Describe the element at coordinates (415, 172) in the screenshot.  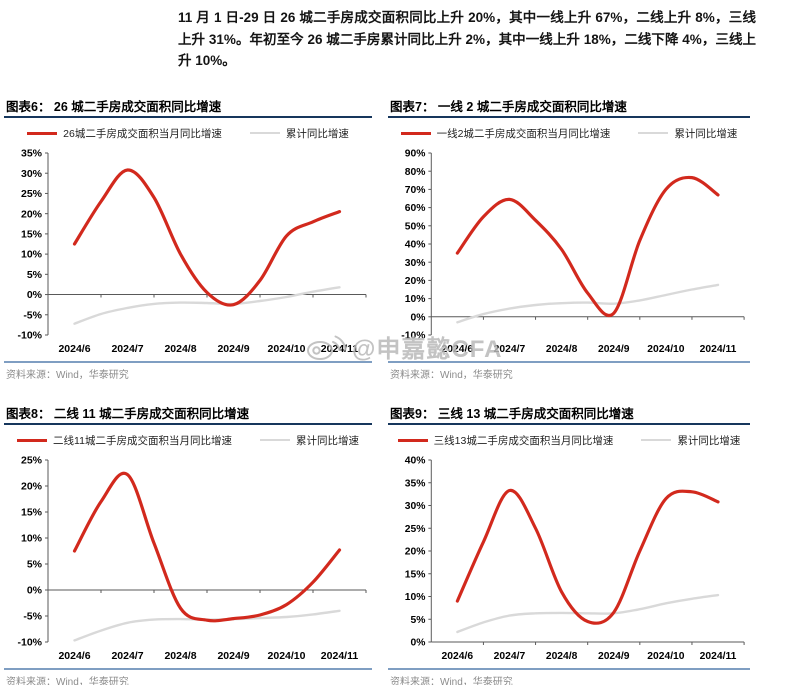
I see `svg-text: 80%` at that location.